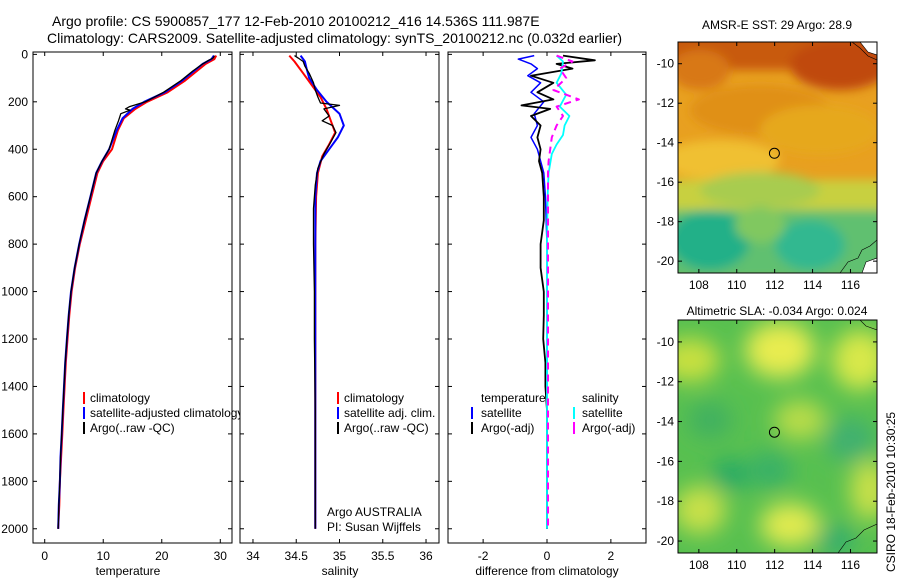  I want to click on y-tick-label: 200, so click(18, 102).